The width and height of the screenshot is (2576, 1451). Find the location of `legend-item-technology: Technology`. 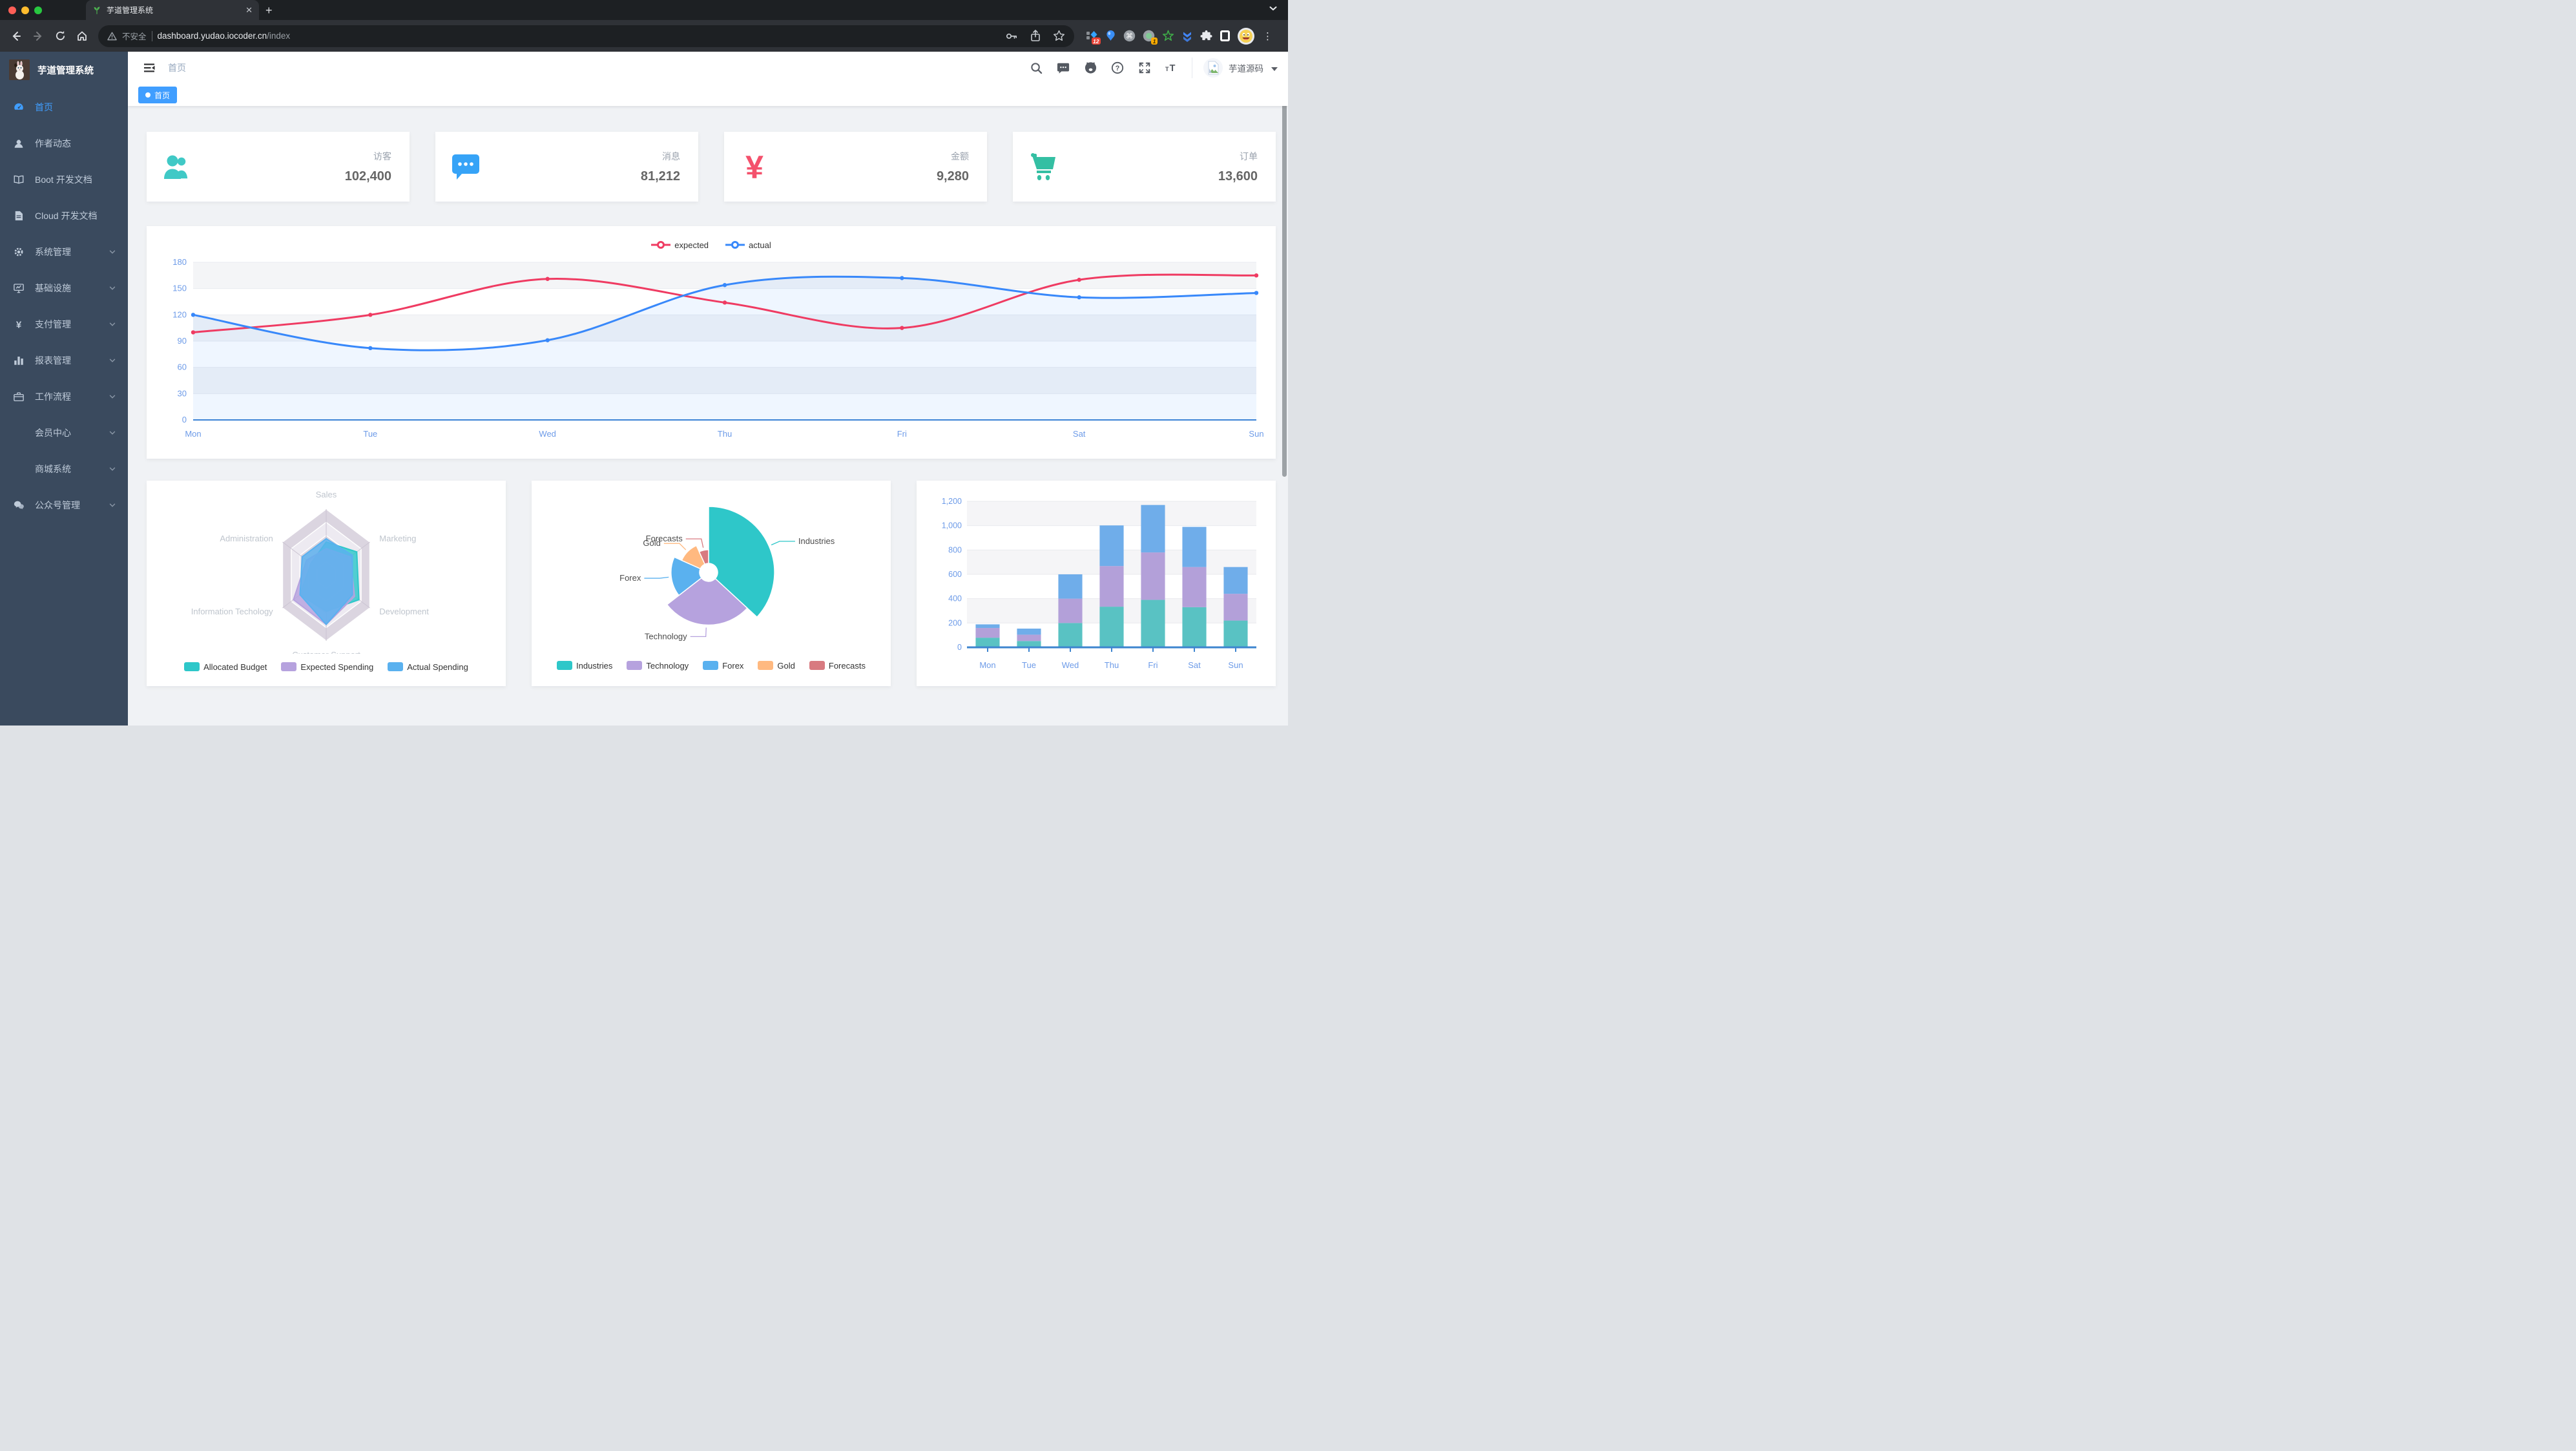

legend-item-technology: Technology is located at coordinates (658, 666).